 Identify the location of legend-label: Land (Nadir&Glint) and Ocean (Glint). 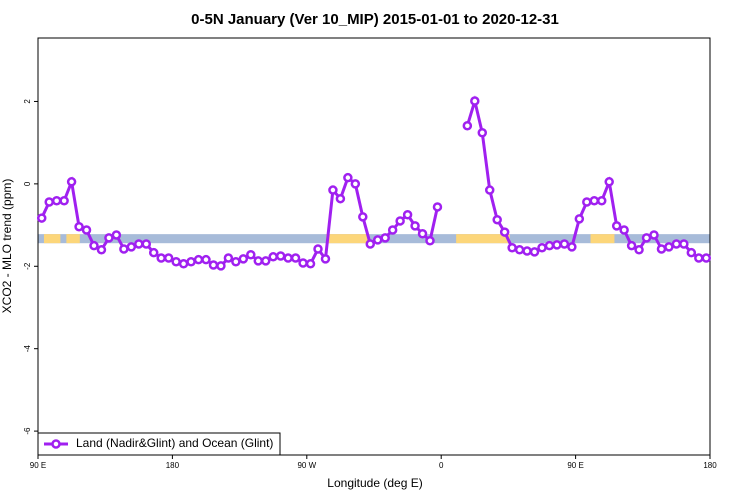
(174, 443).